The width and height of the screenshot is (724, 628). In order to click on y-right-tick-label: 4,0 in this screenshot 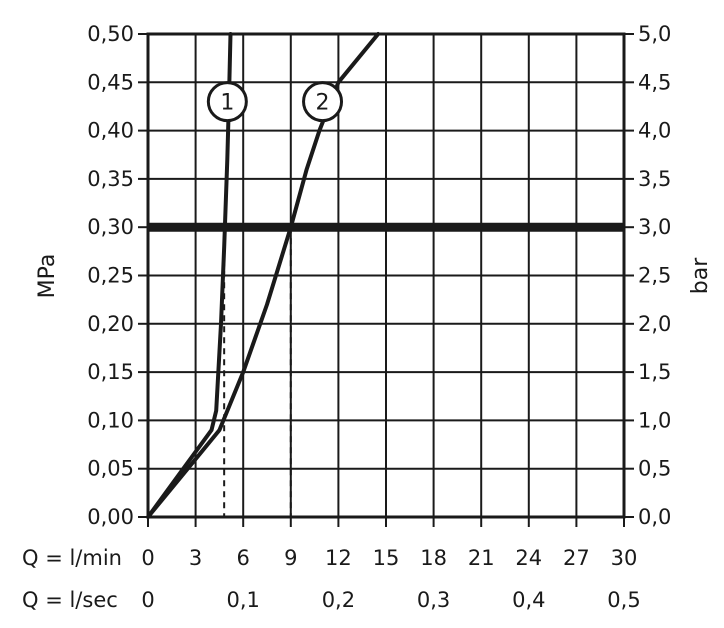, I will do `click(654, 131)`.